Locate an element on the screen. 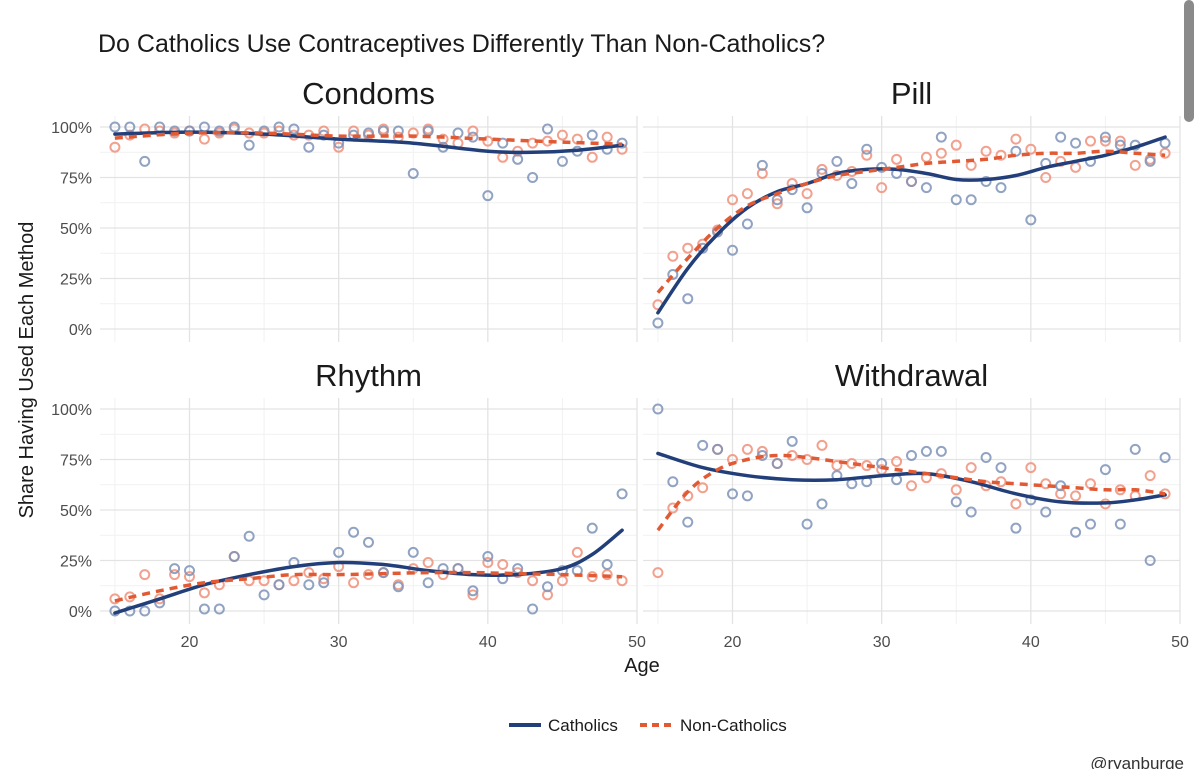  y-tick-label: 50% is located at coordinates (76, 229).